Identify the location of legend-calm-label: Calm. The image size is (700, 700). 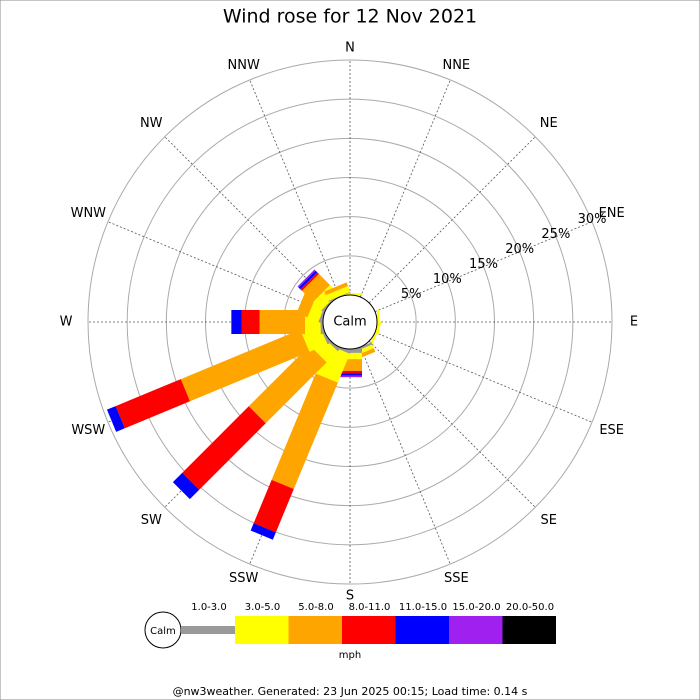
(163, 631).